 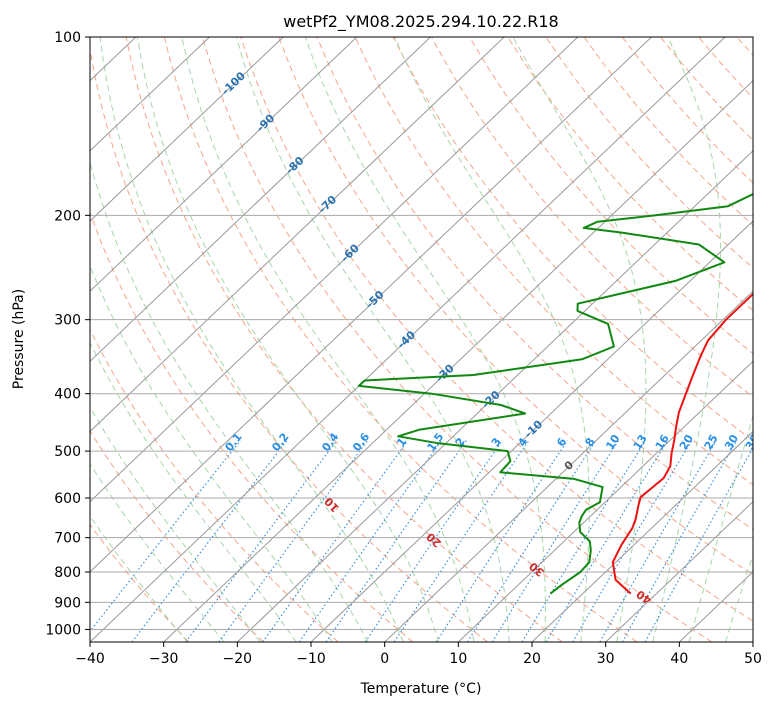 I want to click on y-tick-label: 900, so click(x=67, y=603).